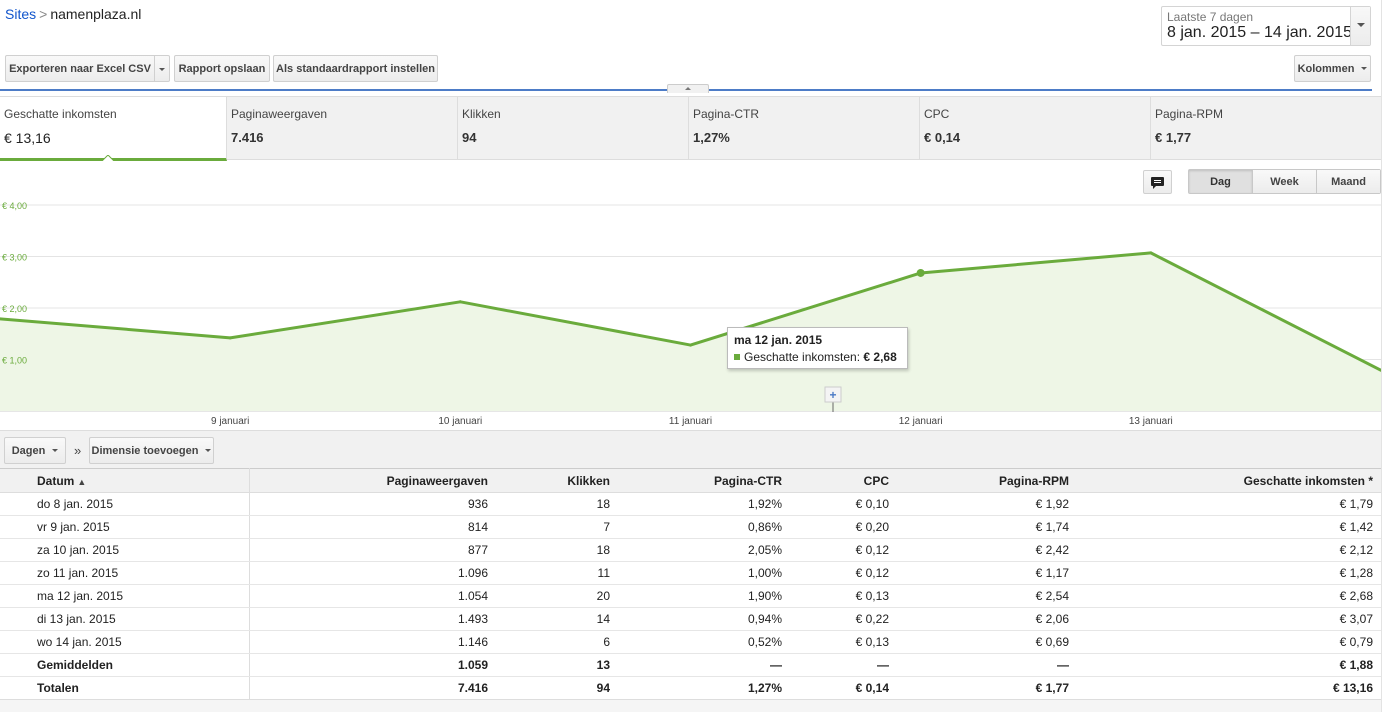  What do you see at coordinates (726, 114) in the screenshot?
I see `metric-label: Pagina-CTR` at bounding box center [726, 114].